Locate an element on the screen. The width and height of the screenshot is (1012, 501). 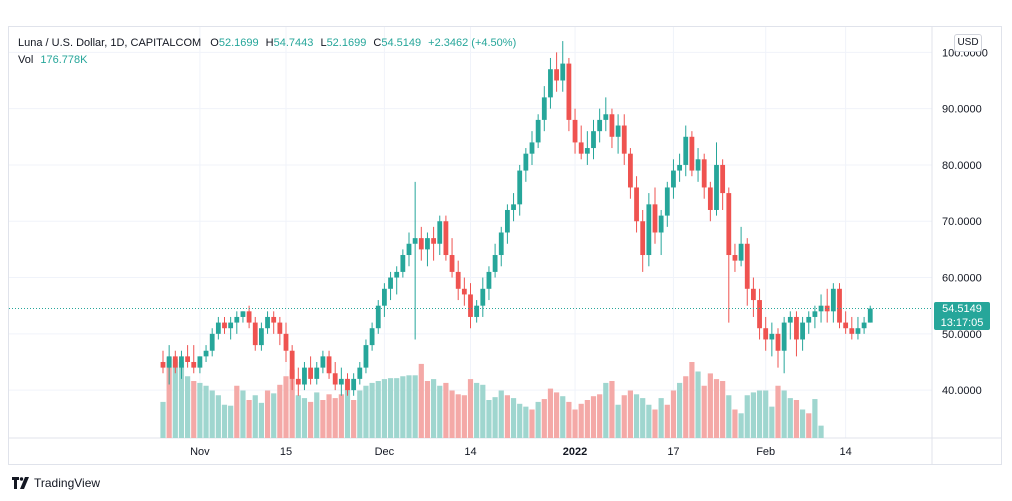
footer: TradingView is located at coordinates (56, 483).